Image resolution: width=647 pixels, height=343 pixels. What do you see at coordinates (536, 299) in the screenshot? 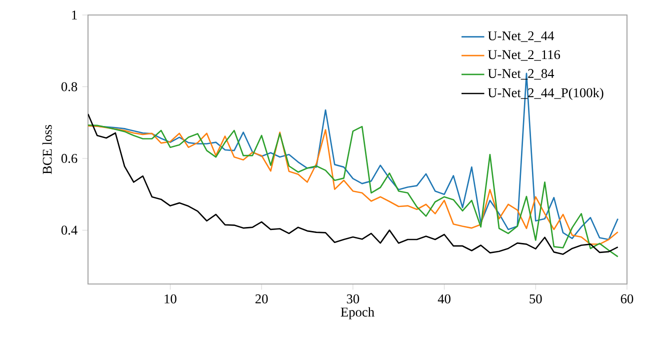
I see `x-tick-label: 50` at bounding box center [536, 299].